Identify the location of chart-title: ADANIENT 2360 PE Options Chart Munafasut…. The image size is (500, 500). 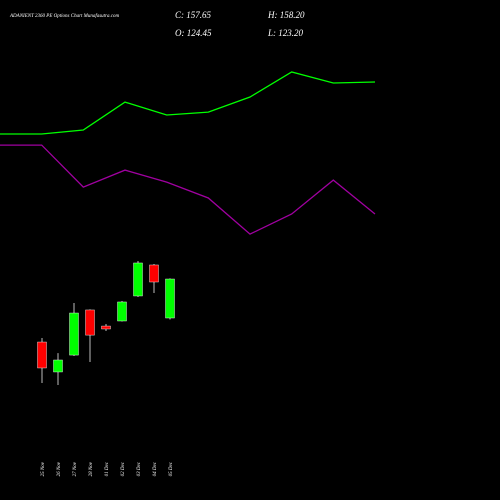
(64, 16).